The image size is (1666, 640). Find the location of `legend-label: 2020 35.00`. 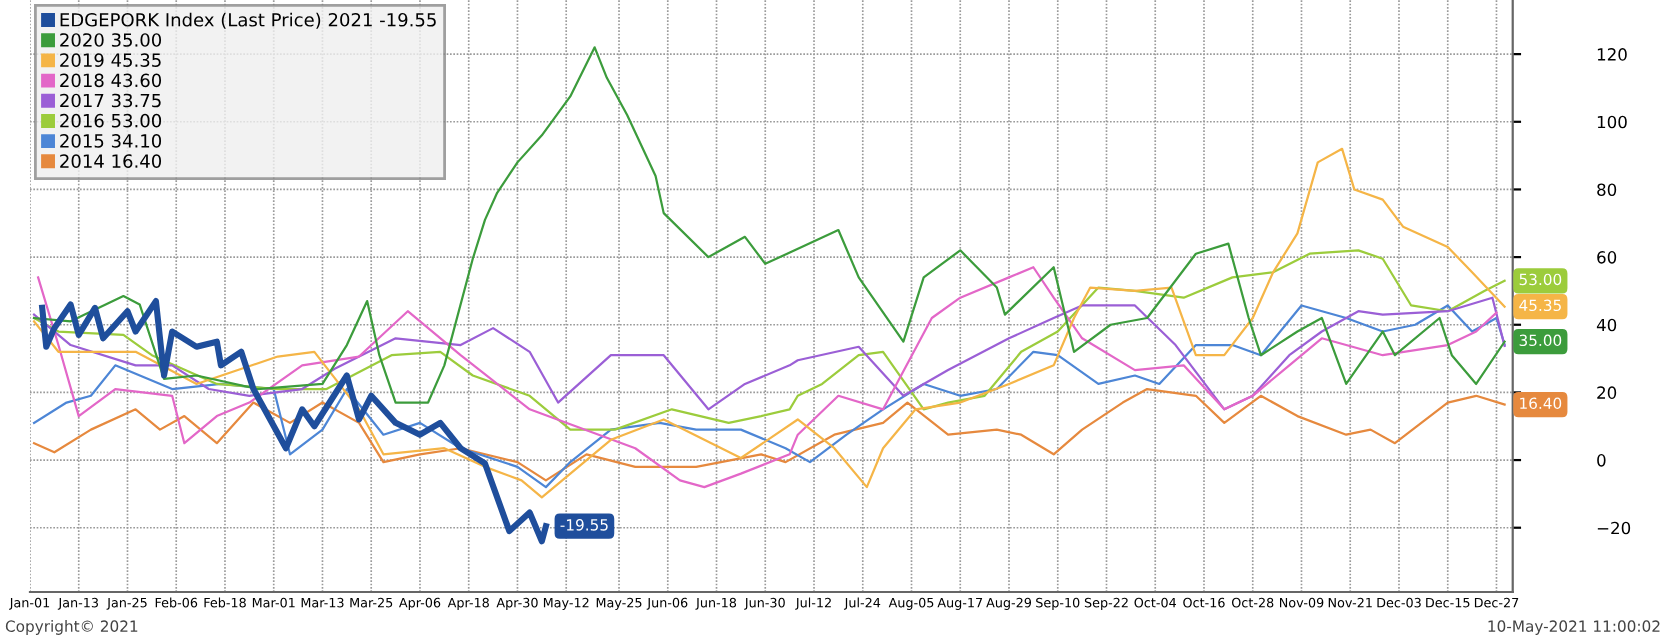

legend-label: 2020 35.00 is located at coordinates (111, 40).